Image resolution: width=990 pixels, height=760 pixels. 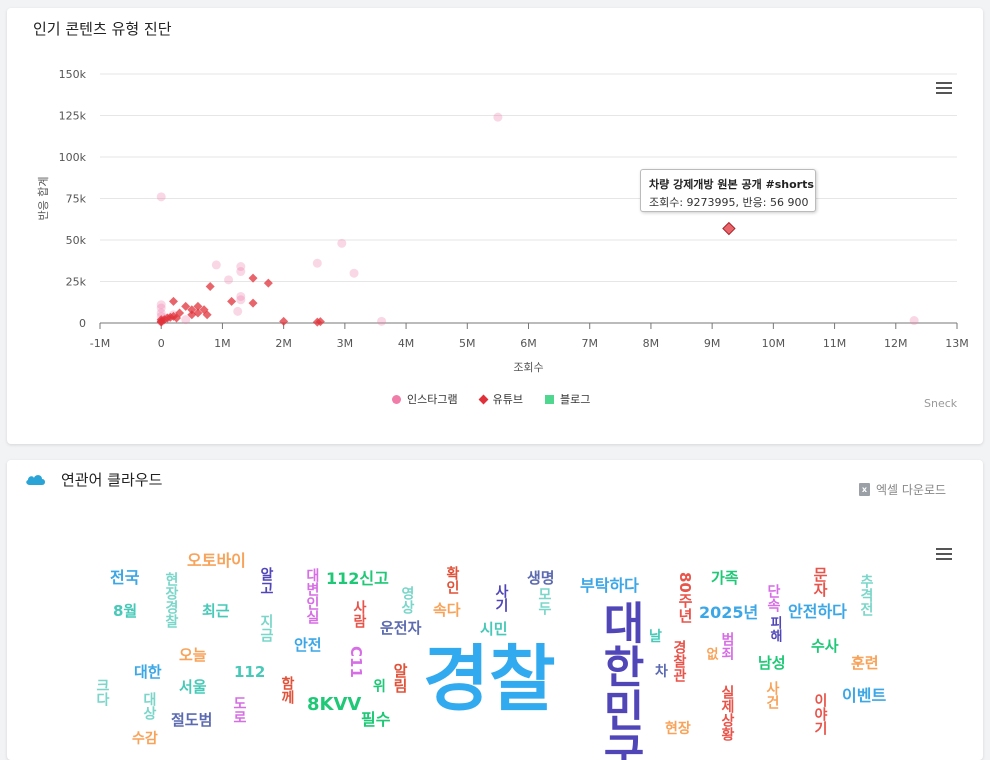 I want to click on cloud-word: 112, so click(x=250, y=672).